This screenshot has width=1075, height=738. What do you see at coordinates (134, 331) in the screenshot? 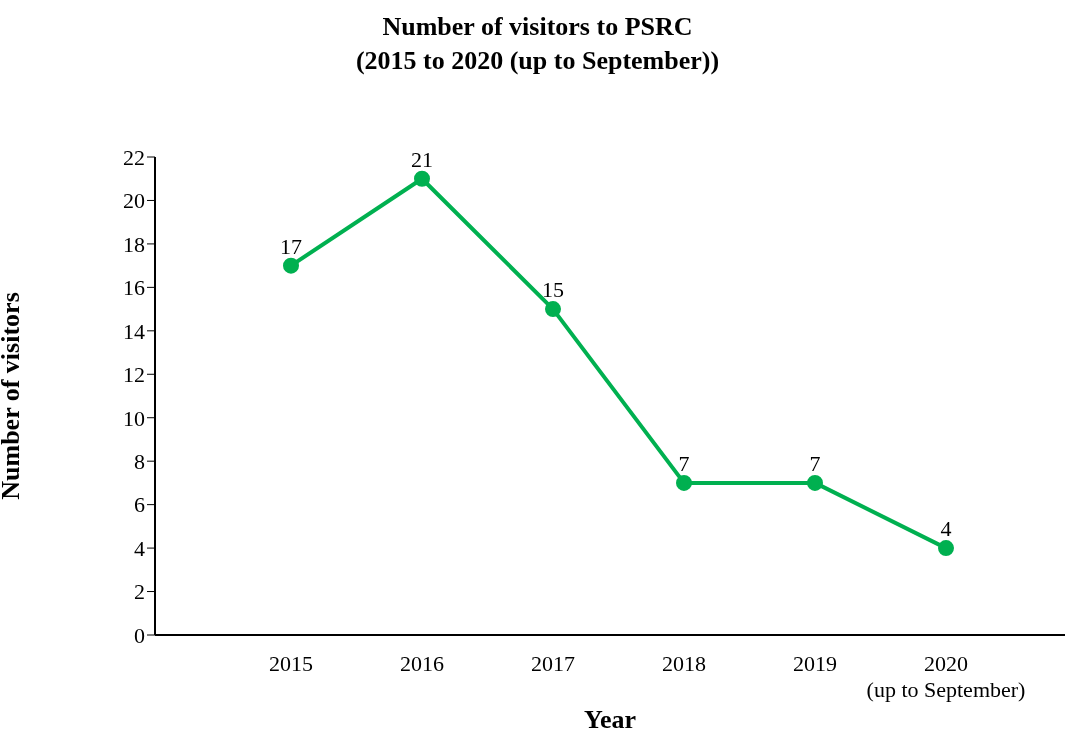
I see `y-tick-label: 14` at bounding box center [134, 331].